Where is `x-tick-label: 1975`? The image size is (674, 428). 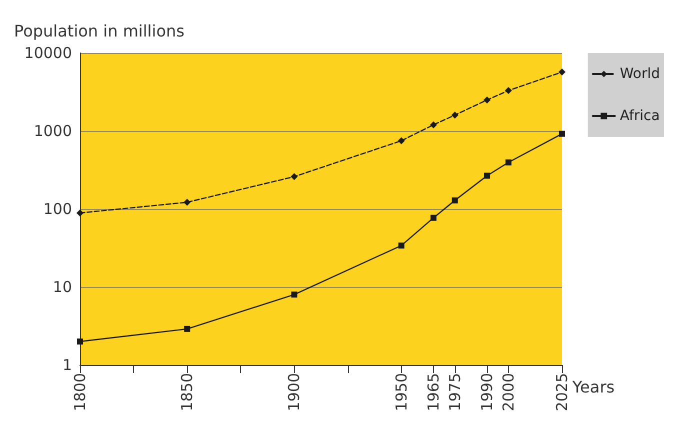 x-tick-label: 1975 is located at coordinates (455, 392).